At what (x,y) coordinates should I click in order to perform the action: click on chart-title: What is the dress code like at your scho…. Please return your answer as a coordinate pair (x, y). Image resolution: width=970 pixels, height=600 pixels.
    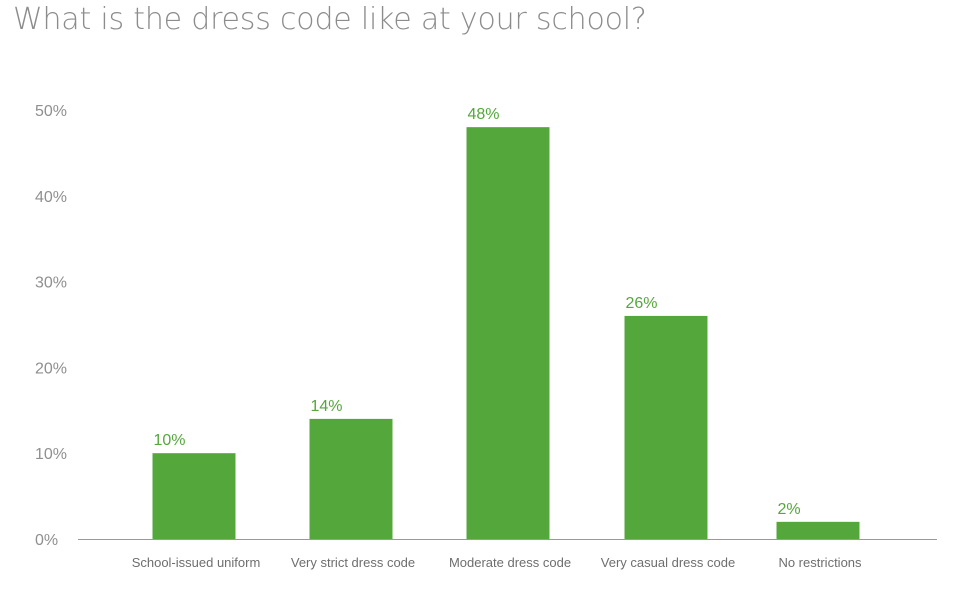
    Looking at the image, I should click on (330, 19).